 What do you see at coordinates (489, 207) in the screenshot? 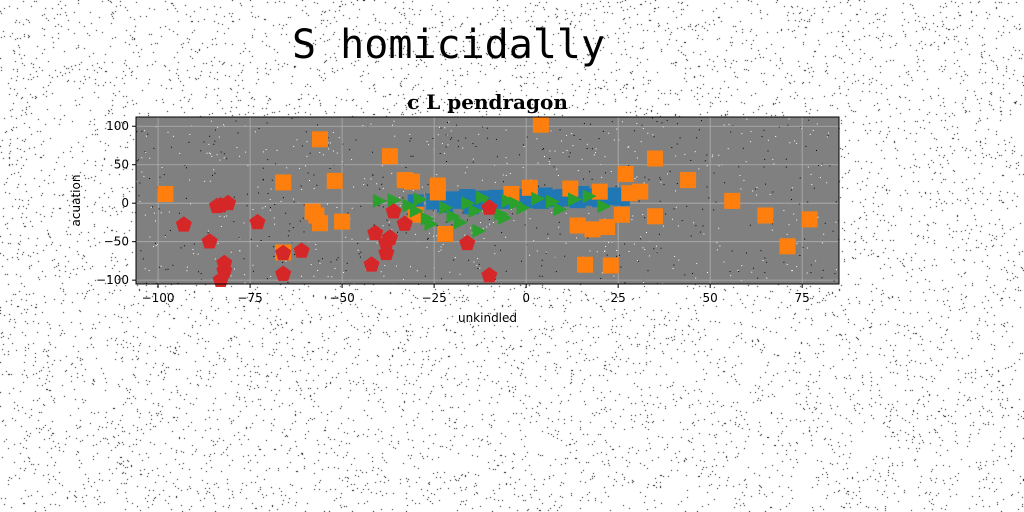
I see `data-point-pentagon` at bounding box center [489, 207].